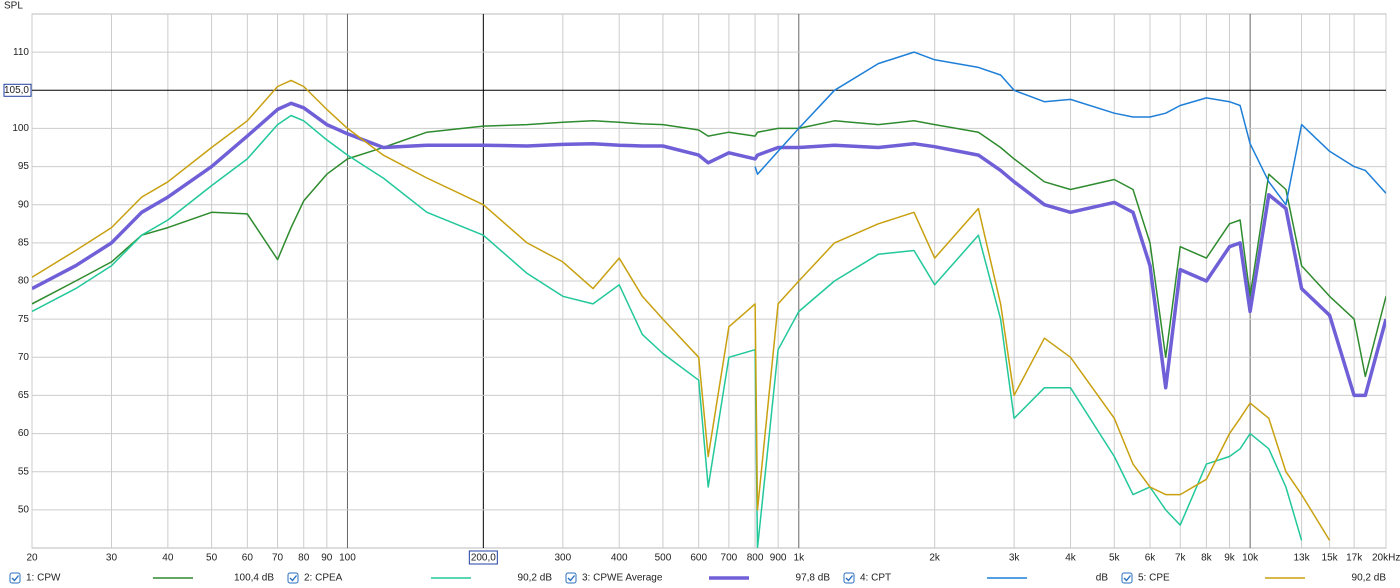 This screenshot has height=588, width=1400. What do you see at coordinates (1102, 578) in the screenshot?
I see `legend-readout: dB` at bounding box center [1102, 578].